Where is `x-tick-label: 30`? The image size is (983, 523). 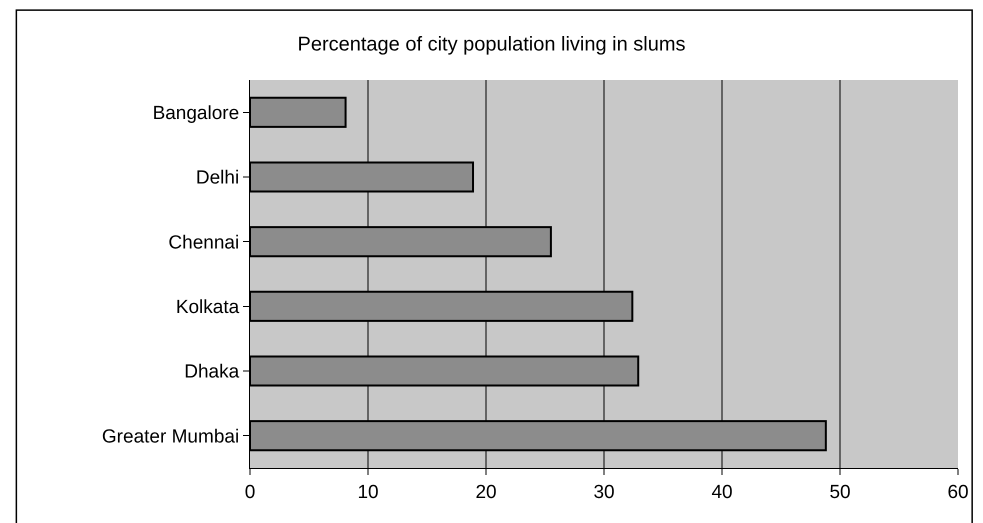 x-tick-label: 30 is located at coordinates (604, 492).